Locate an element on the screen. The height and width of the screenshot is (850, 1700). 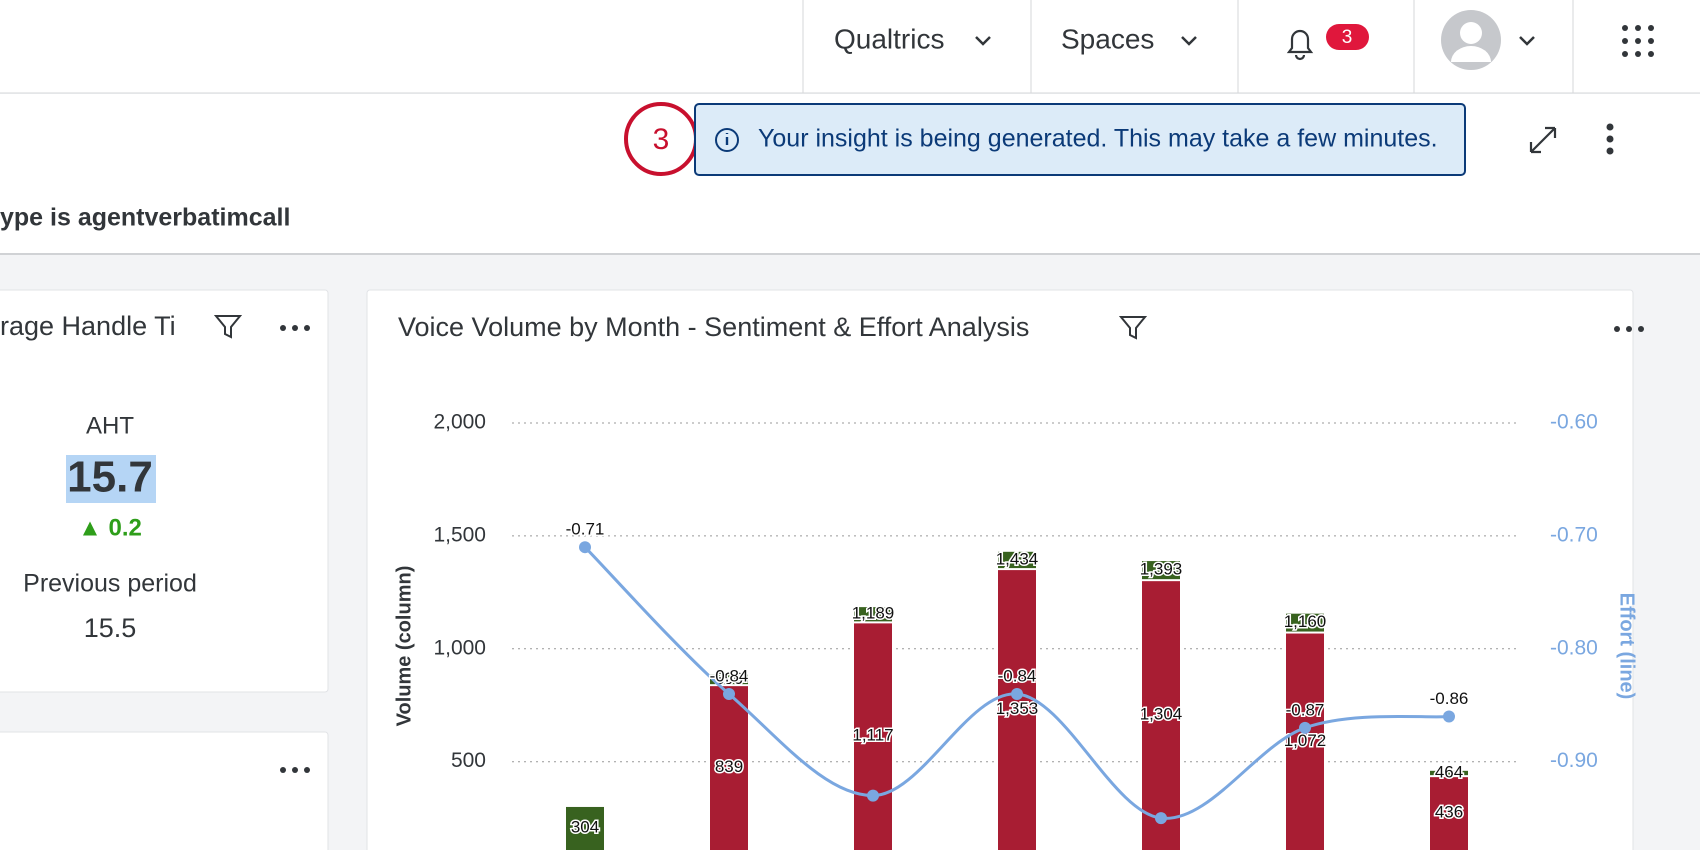
apps-icon is located at coordinates (1638, 41).